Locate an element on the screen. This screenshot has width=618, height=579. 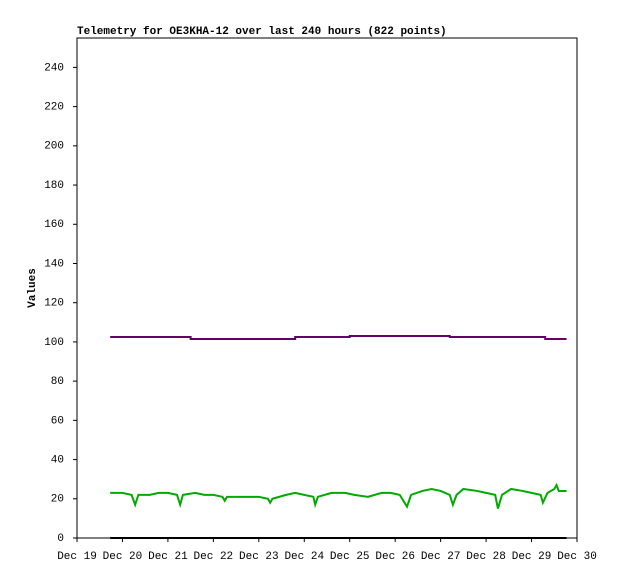
y-tick-label: 200 is located at coordinates (54, 147).